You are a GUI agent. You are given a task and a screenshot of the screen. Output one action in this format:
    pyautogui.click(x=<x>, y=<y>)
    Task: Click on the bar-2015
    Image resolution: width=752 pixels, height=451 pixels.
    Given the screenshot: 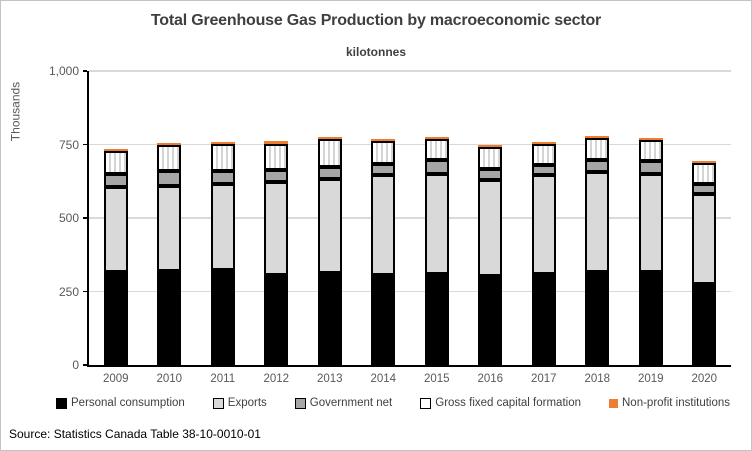 What is the action you would take?
    pyautogui.click(x=436, y=250)
    